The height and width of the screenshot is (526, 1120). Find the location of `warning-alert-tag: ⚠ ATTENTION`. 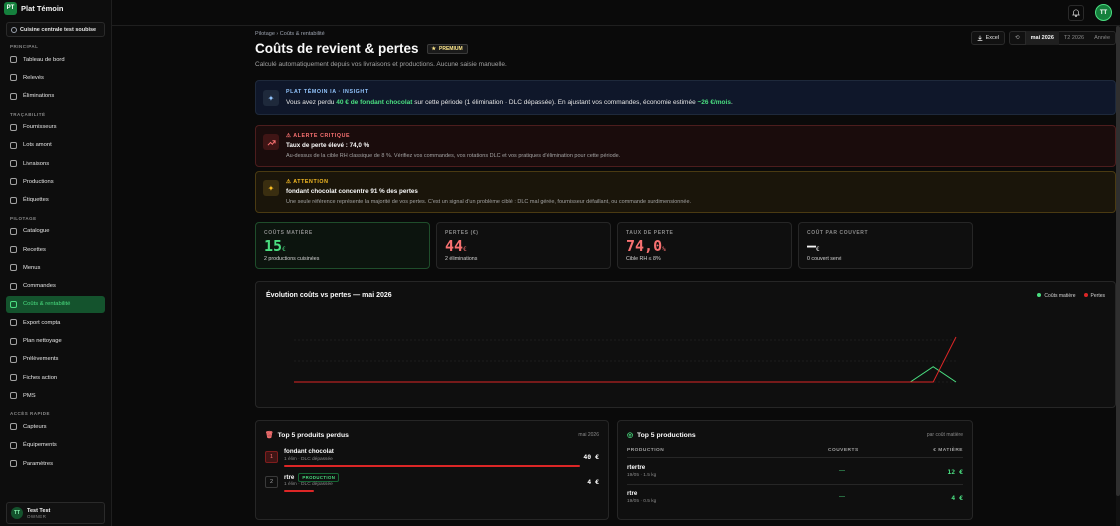

warning-alert-tag: ⚠ ATTENTION is located at coordinates (307, 182).